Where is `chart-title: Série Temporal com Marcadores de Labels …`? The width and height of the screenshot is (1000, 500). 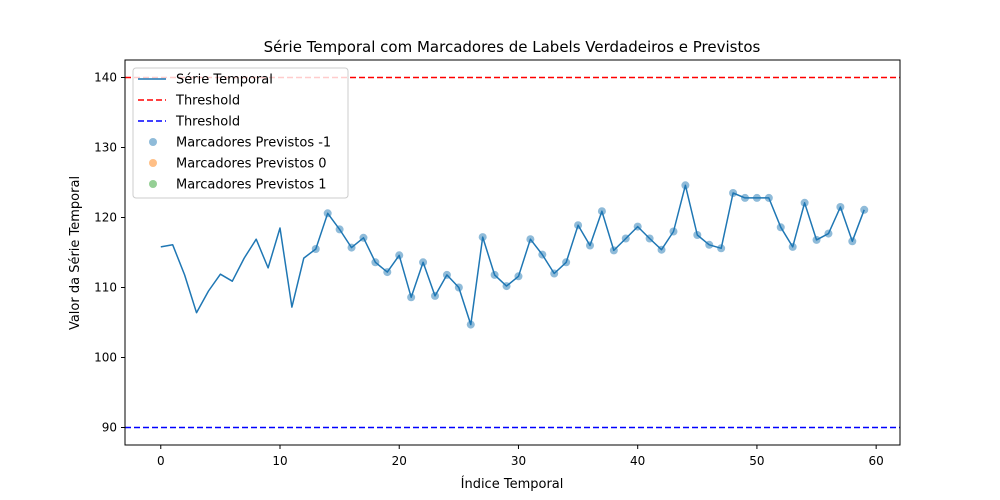 chart-title: Série Temporal com Marcadores de Labels … is located at coordinates (512, 47).